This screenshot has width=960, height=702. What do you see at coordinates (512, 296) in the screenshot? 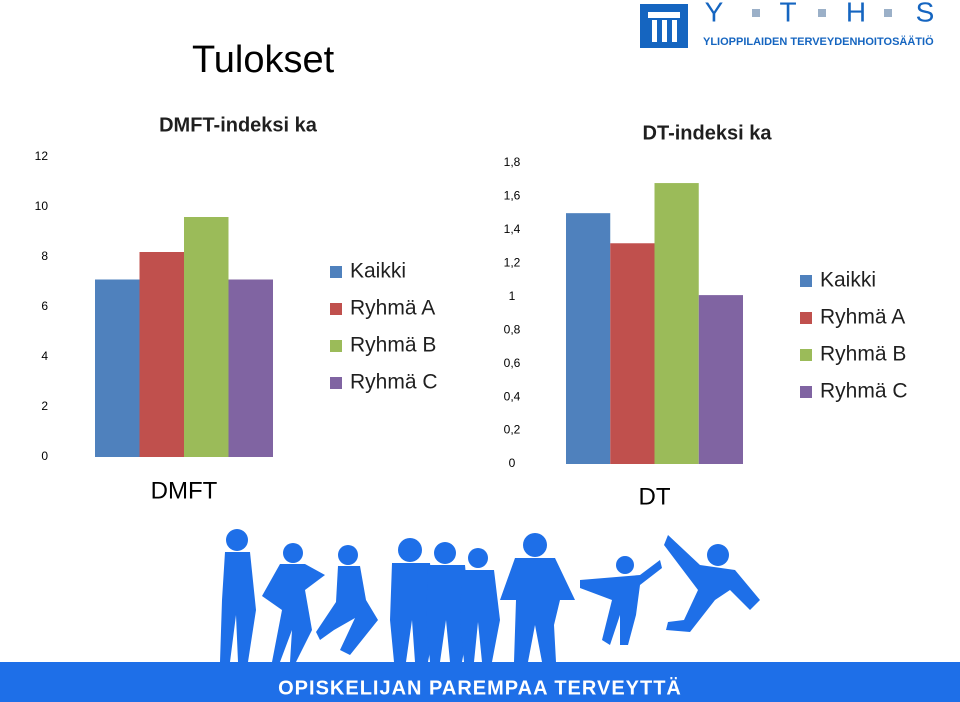
I see `y-tick-label: 1` at bounding box center [512, 296].